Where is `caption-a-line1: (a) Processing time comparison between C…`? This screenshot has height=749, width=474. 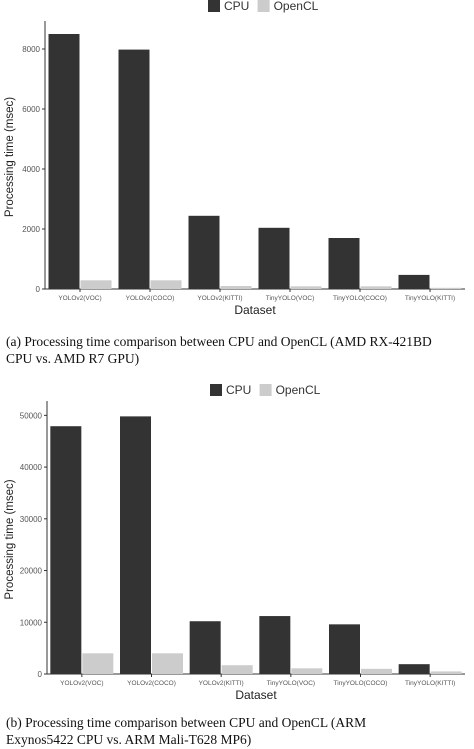 caption-a-line1: (a) Processing time comparison between C… is located at coordinates (219, 341).